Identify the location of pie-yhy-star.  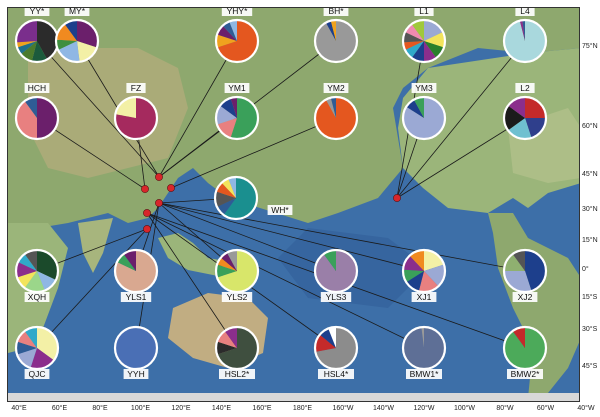
(237, 41).